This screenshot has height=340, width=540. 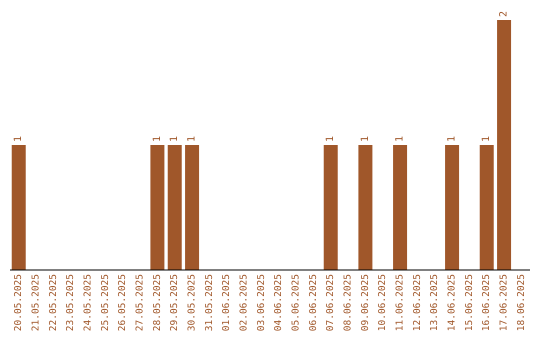 I want to click on x-tick-label: 22.05.2025, so click(x=53, y=303).